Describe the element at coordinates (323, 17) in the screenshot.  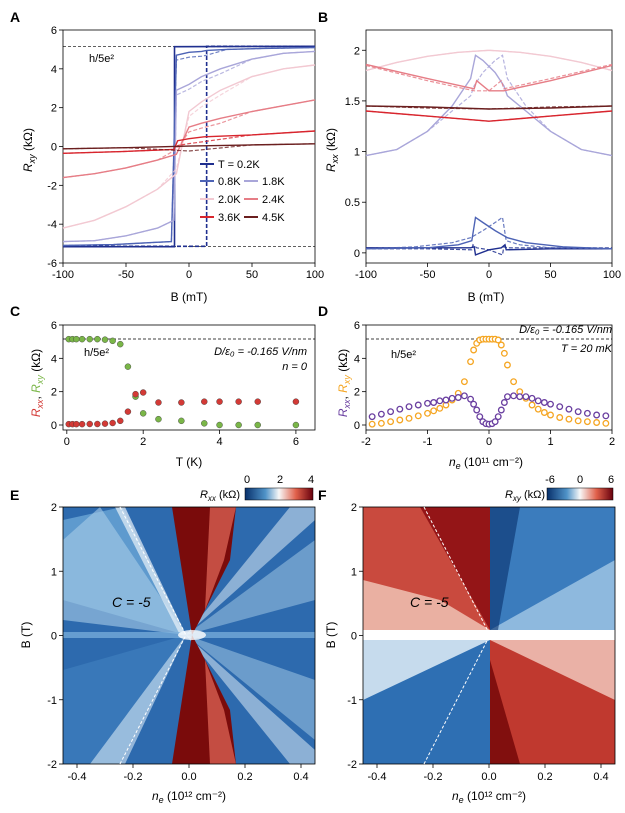
I see `panel-letter-b: B` at that location.